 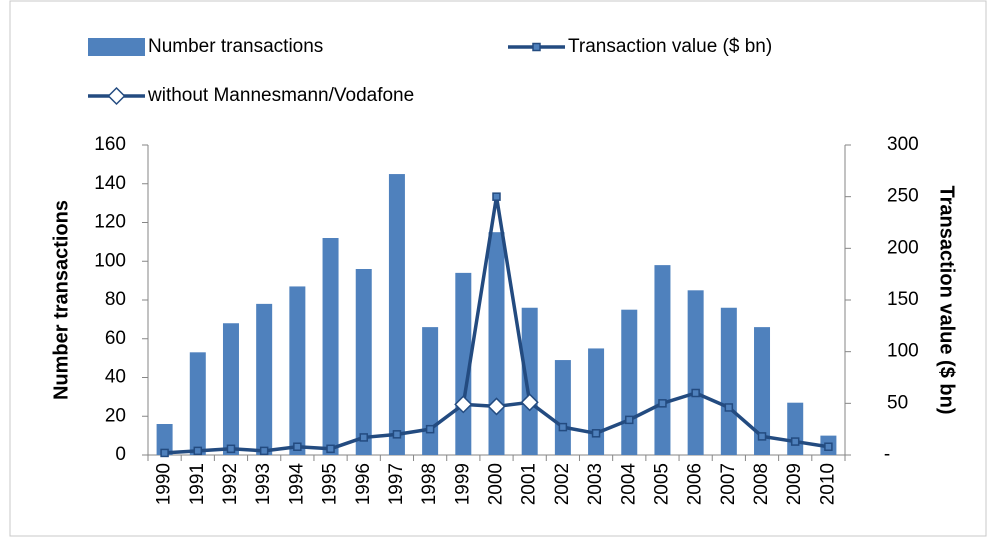 I want to click on legend-swatch, so click(x=116, y=47).